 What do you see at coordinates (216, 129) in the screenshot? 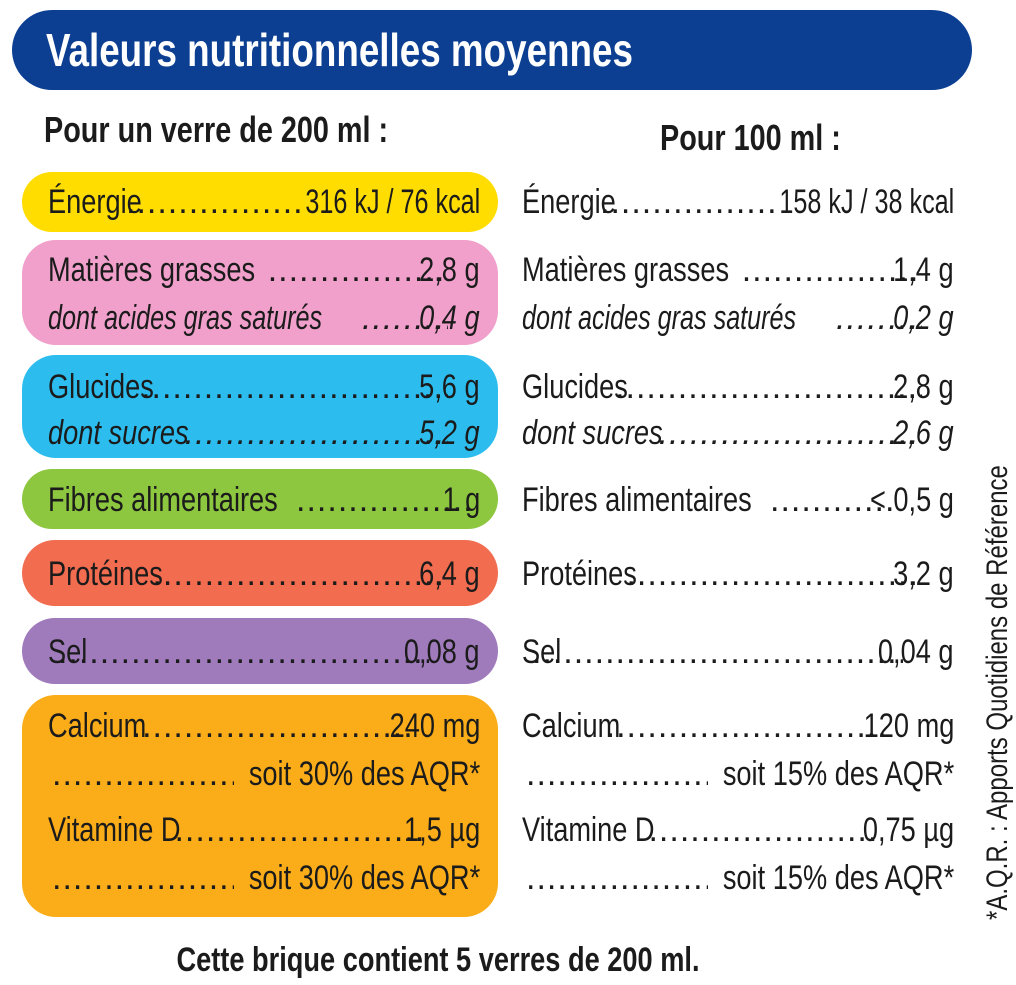
I see `column-header-per-glass: Pour un verre de 200 ml :` at bounding box center [216, 129].